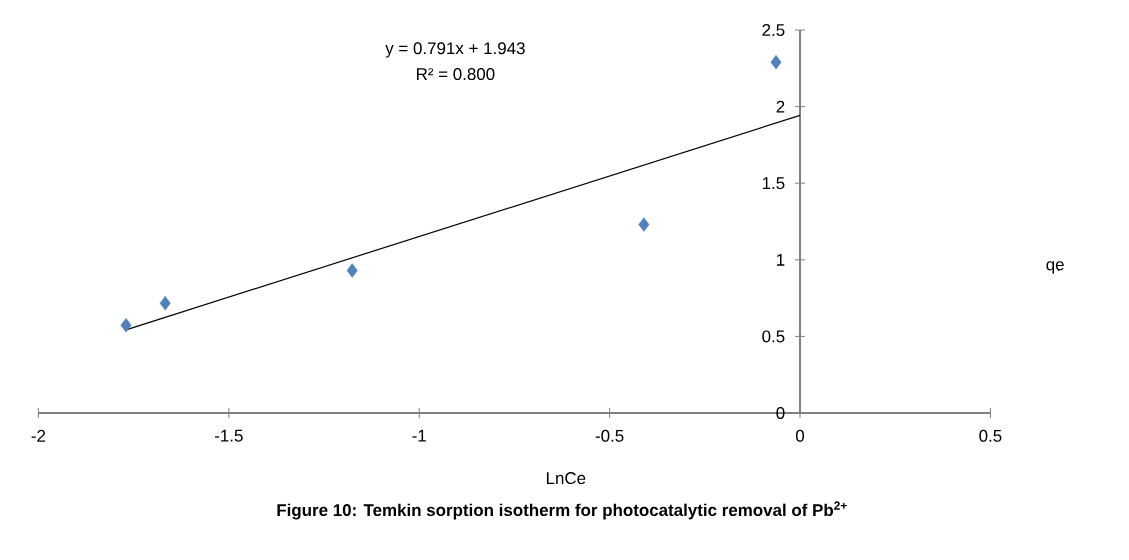 The height and width of the screenshot is (560, 1129). I want to click on y-tick-label: 1, so click(781, 259).